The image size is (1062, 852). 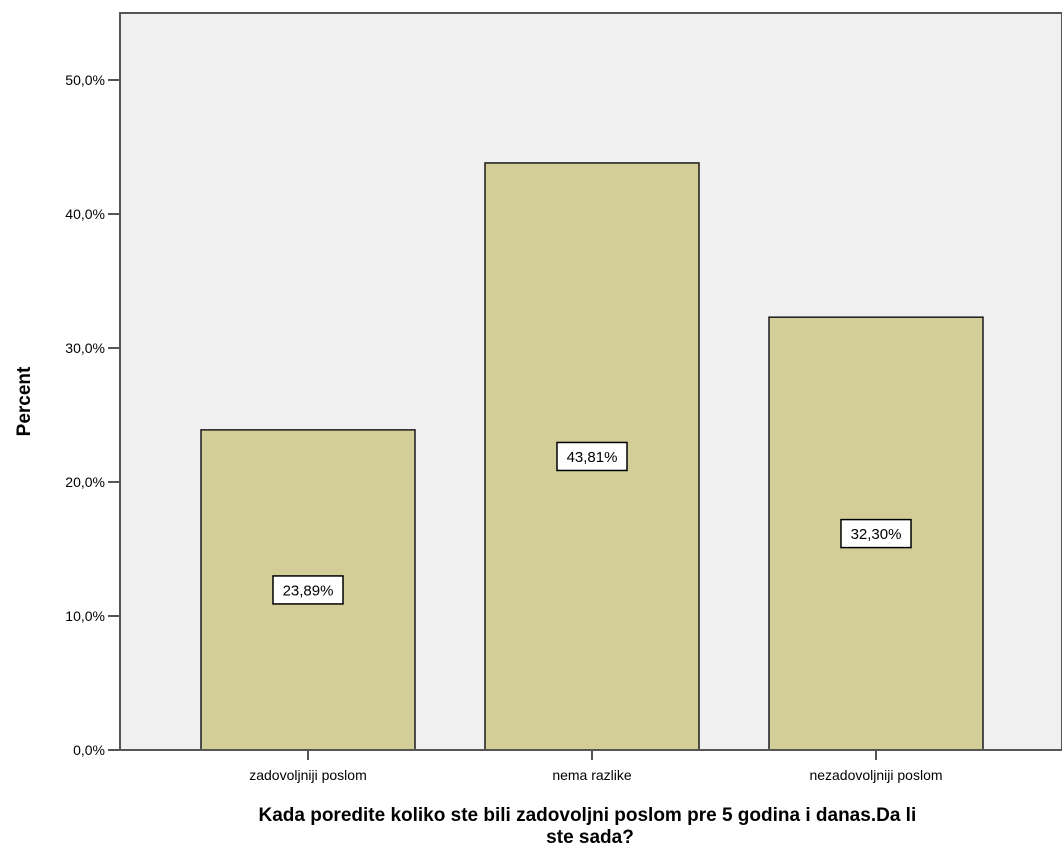 I want to click on y-tick-label: 20,0%, so click(x=85, y=482).